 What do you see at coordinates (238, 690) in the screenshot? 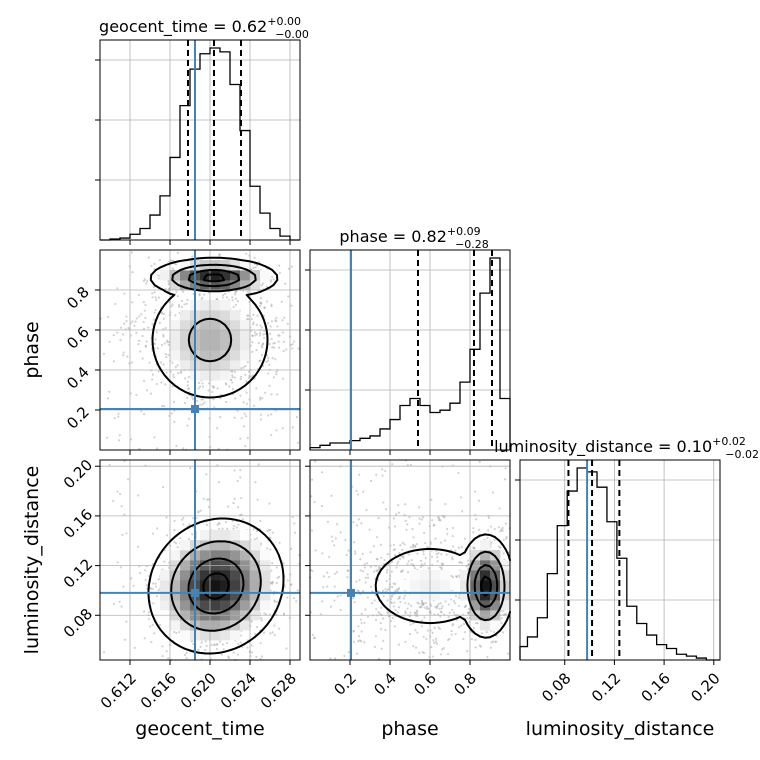
I see `x-tick-label: 0.624` at bounding box center [238, 690].